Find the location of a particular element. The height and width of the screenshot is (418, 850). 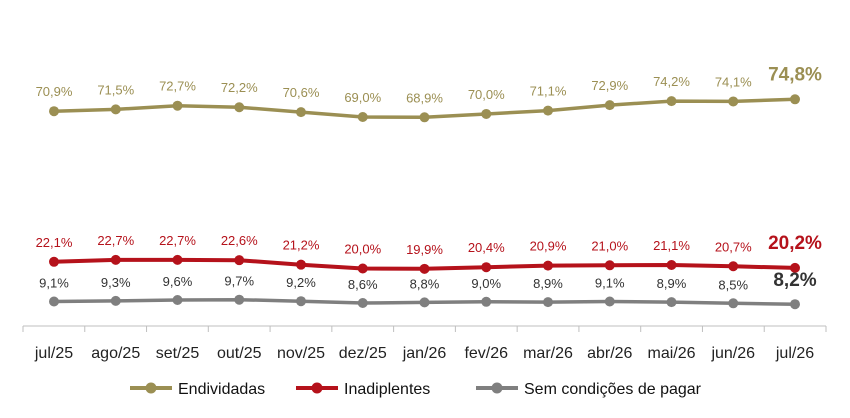

x-tick-label: set/25 is located at coordinates (178, 353).